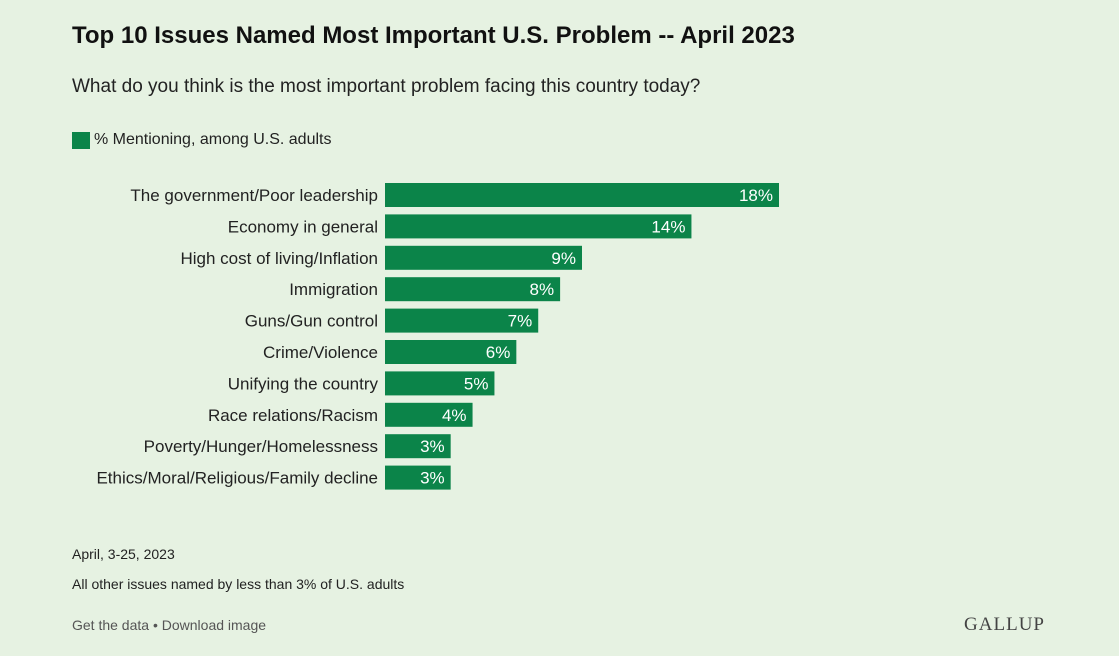 Image resolution: width=1119 pixels, height=656 pixels. I want to click on footer-links: Get the data • Download image, so click(169, 625).